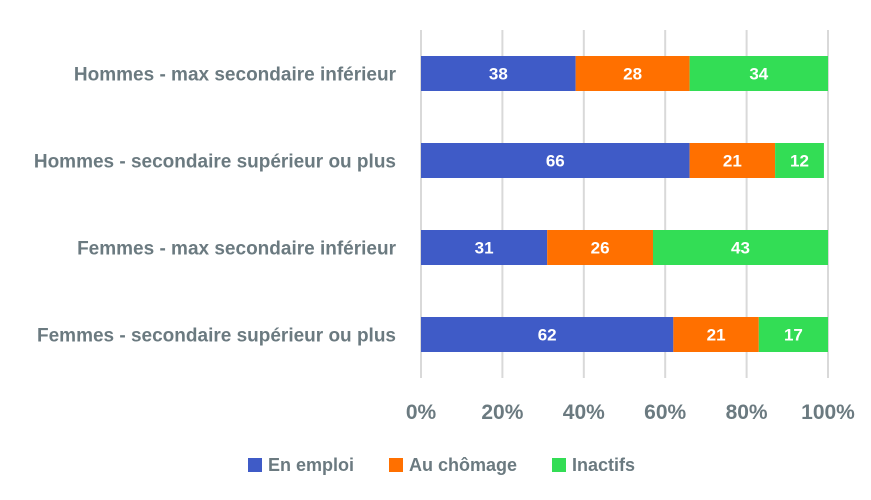  Describe the element at coordinates (630, 412) in the screenshot. I see `x-axis-tick-labels: 0% 20% 40% 60% 80% 100%` at that location.